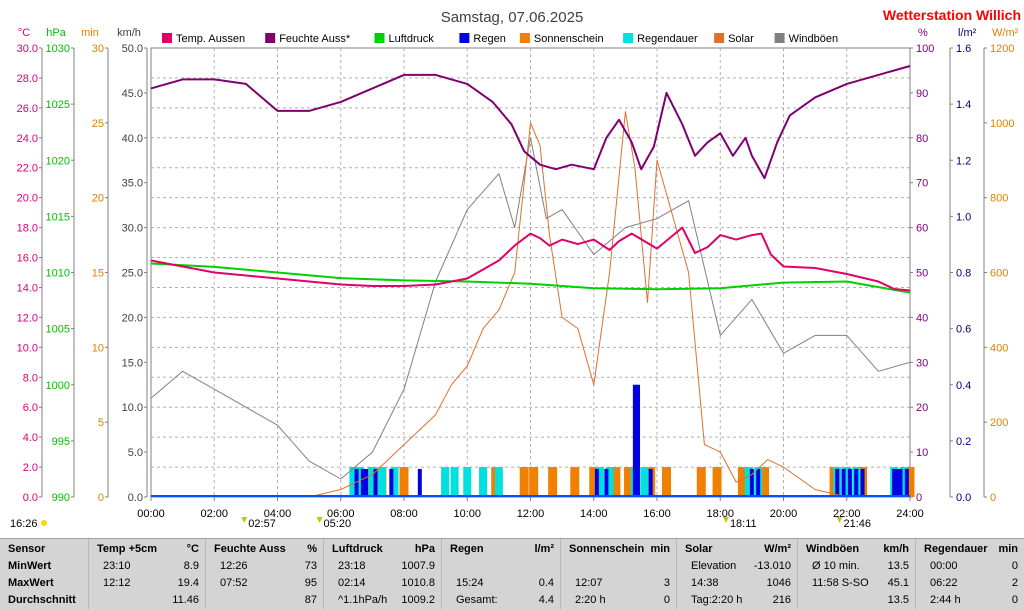 This screenshot has height=609, width=1024. Describe the element at coordinates (1002, 49) in the screenshot. I see `axis-tick-label-right: 1200` at that location.